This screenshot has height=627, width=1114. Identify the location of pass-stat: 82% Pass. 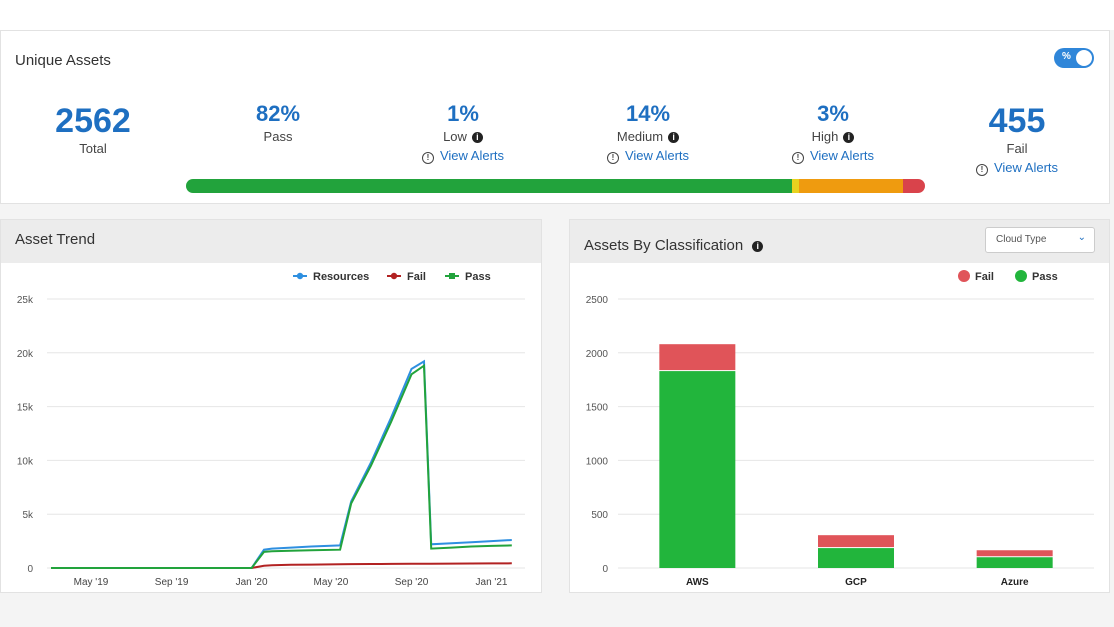
(278, 122).